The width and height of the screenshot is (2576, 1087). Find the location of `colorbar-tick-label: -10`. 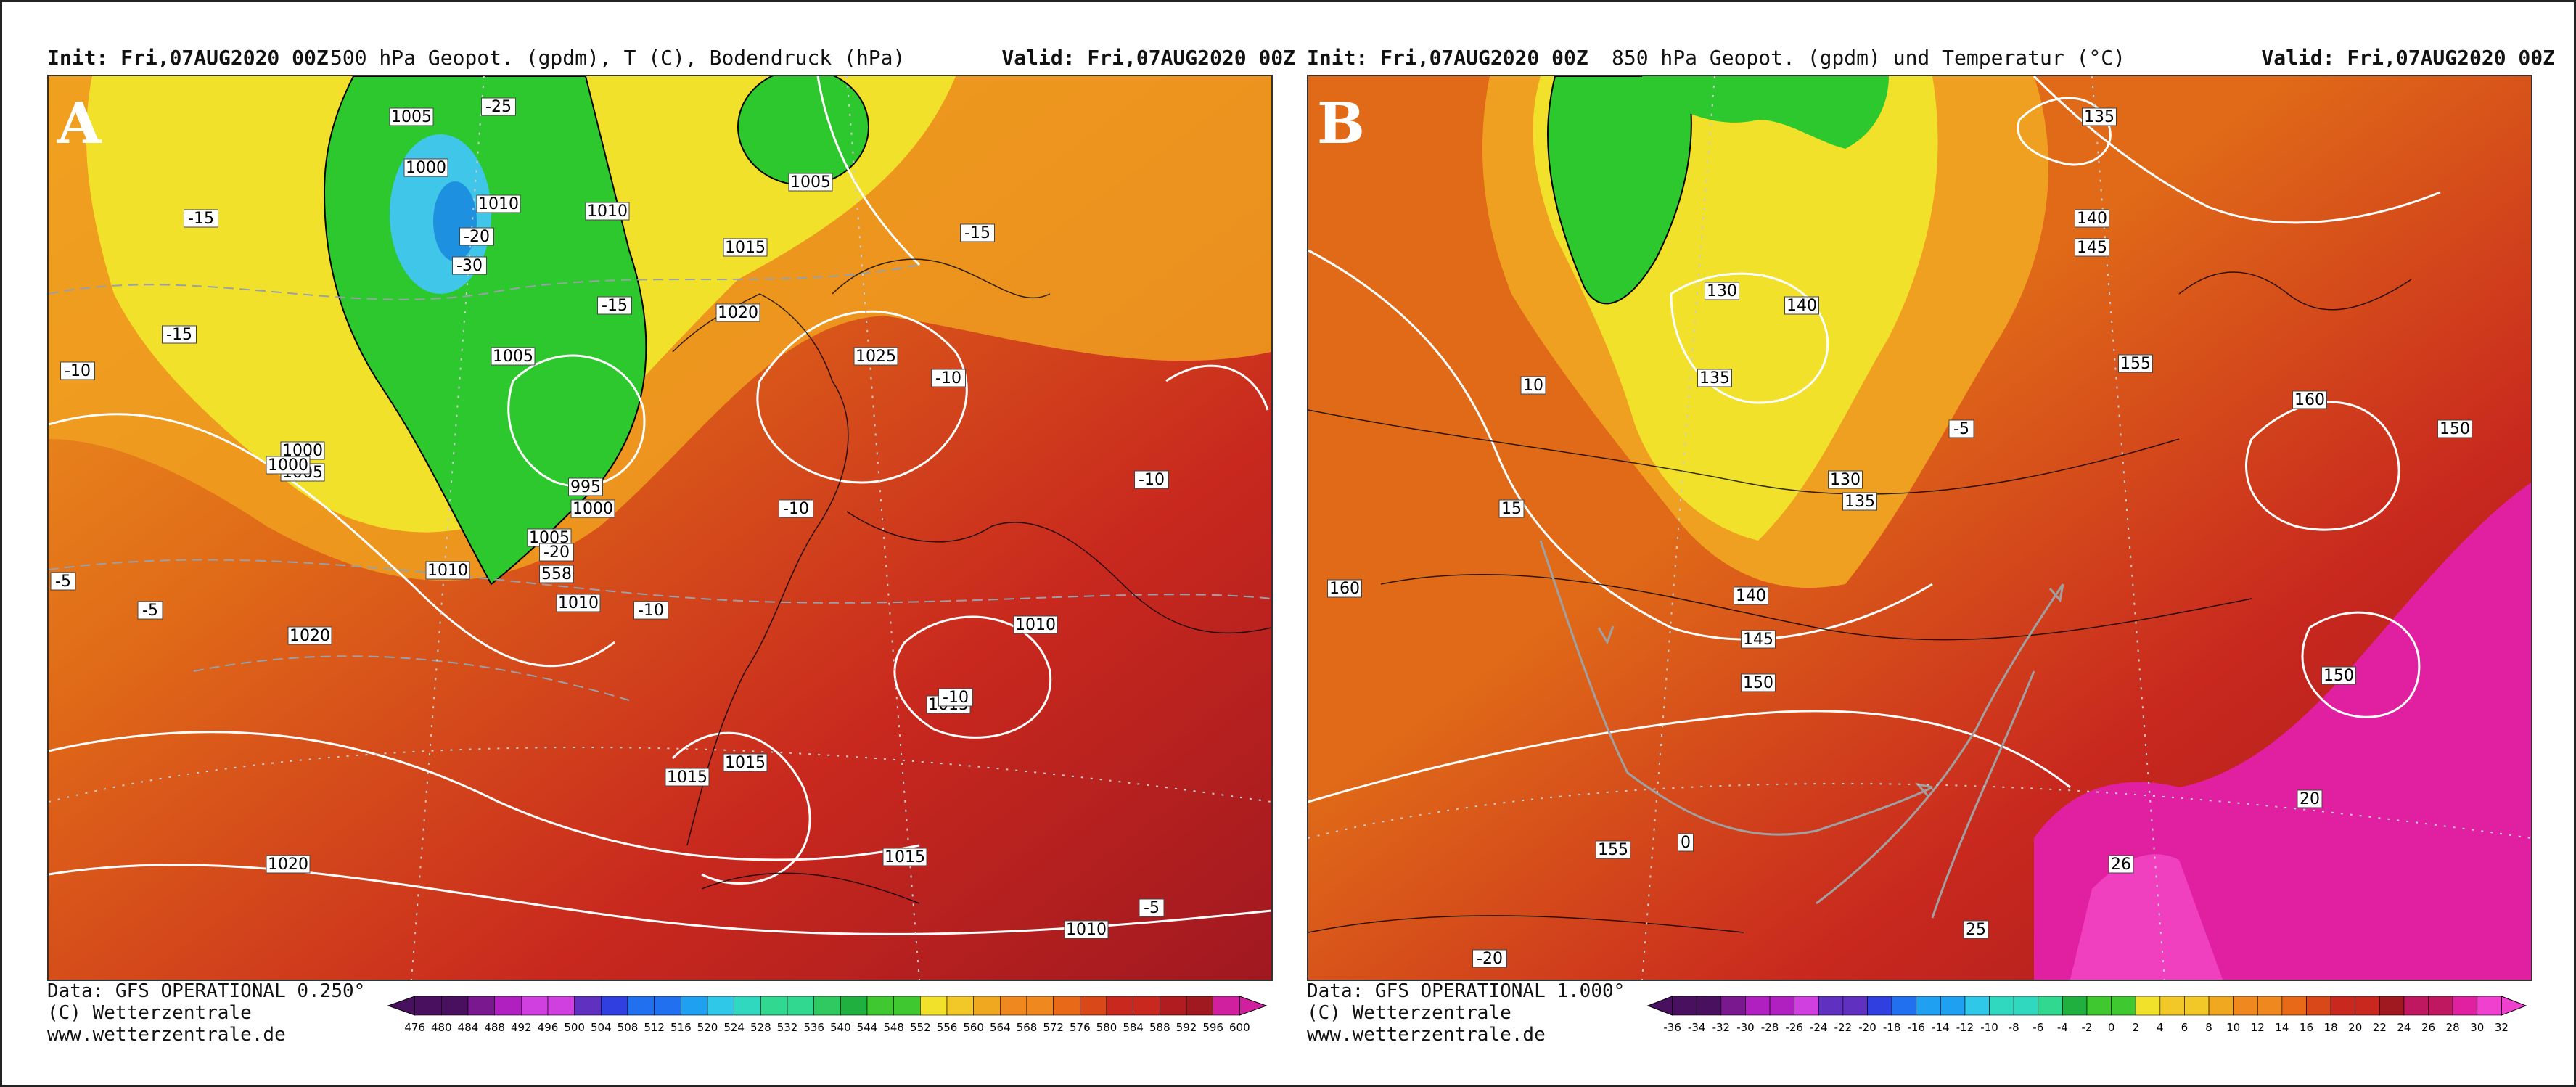

colorbar-tick-label: -10 is located at coordinates (1989, 1027).